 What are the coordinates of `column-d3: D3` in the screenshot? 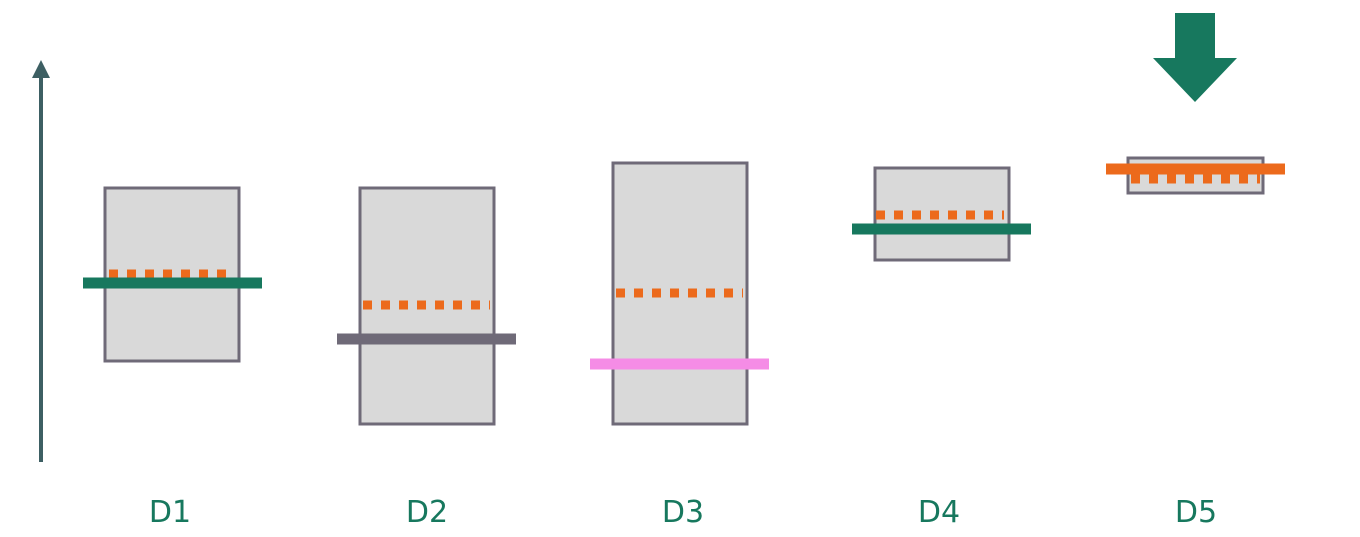 It's located at (679, 345).